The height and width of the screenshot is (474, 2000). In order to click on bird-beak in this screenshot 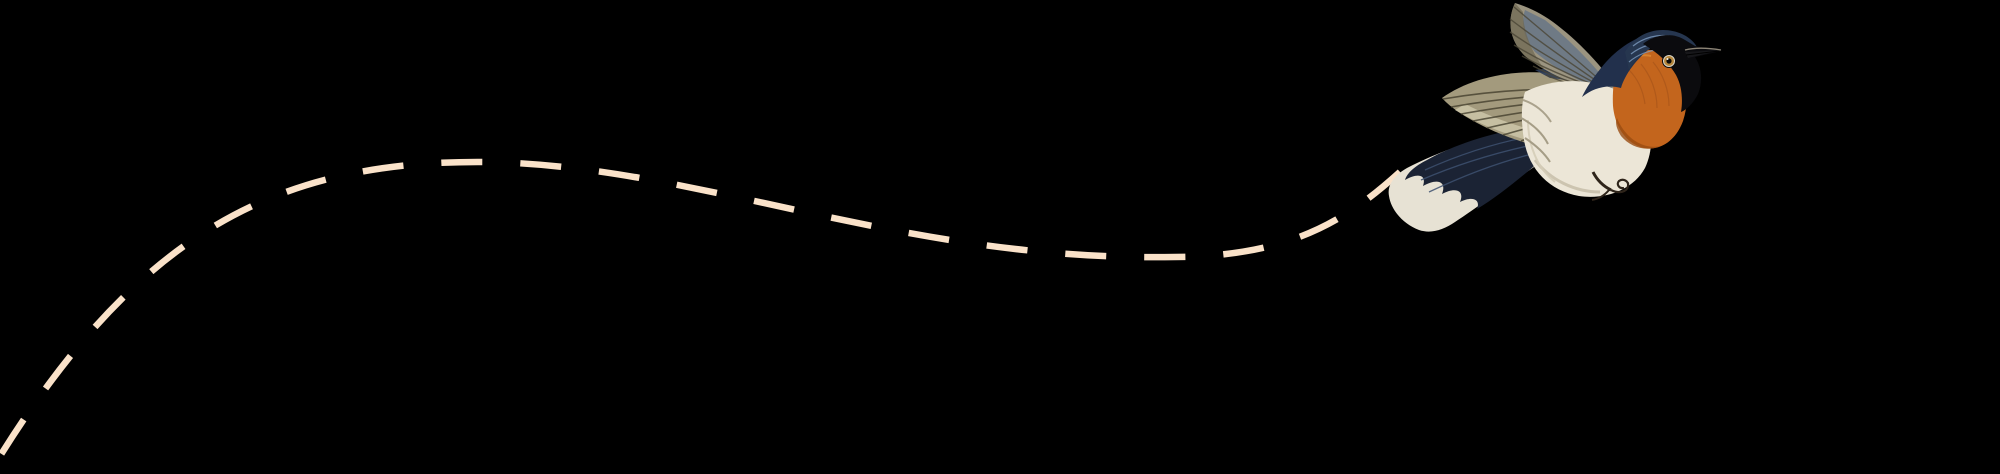, I will do `click(1703, 52)`.